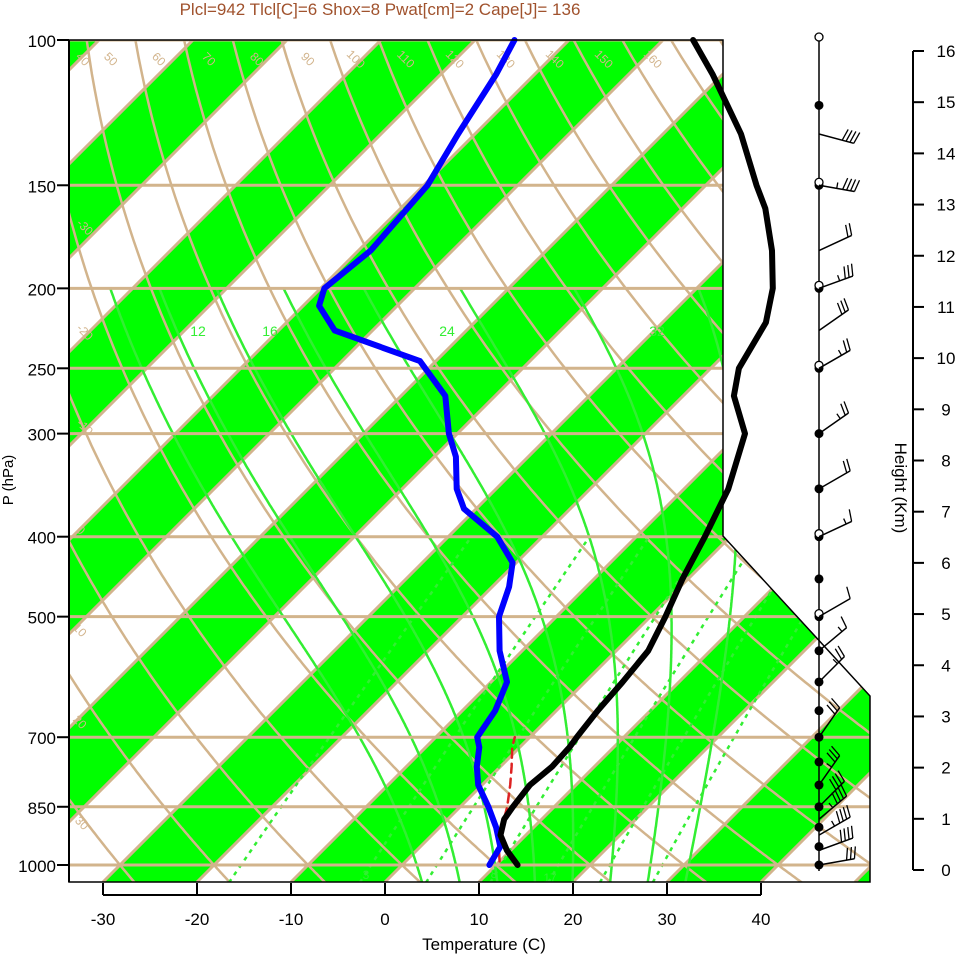 The height and width of the screenshot is (957, 961). I want to click on temperature-tick-label: -30, so click(103, 919).